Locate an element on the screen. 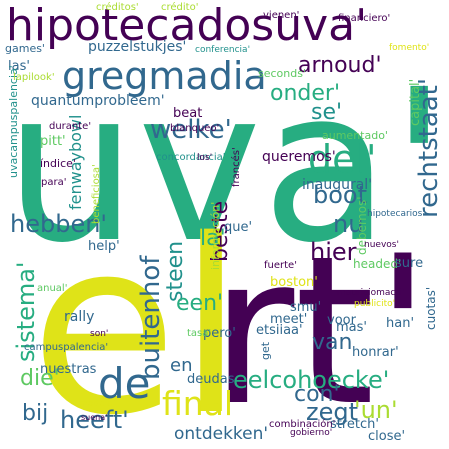 The image size is (449, 449). word-han: han' is located at coordinates (400, 323).